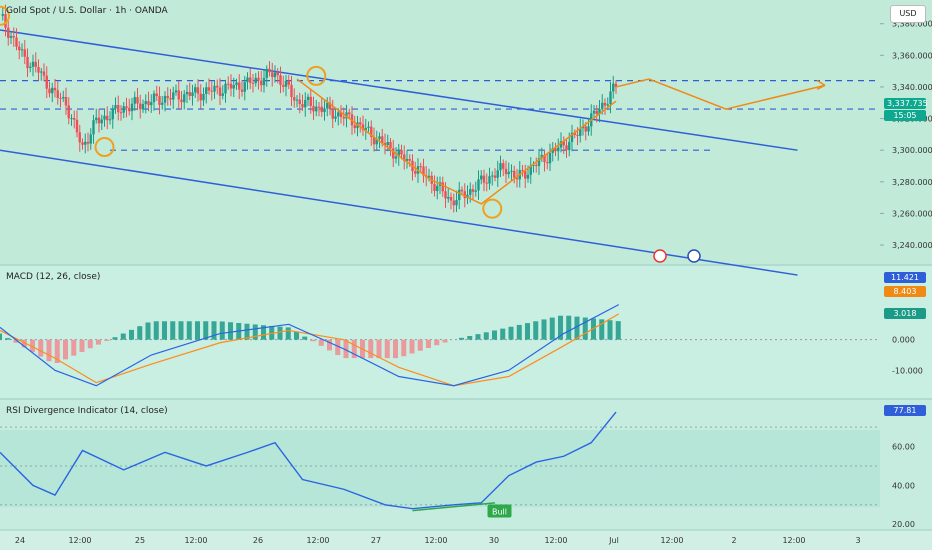  I want to click on countdown-badge: 15:05, so click(905, 115).